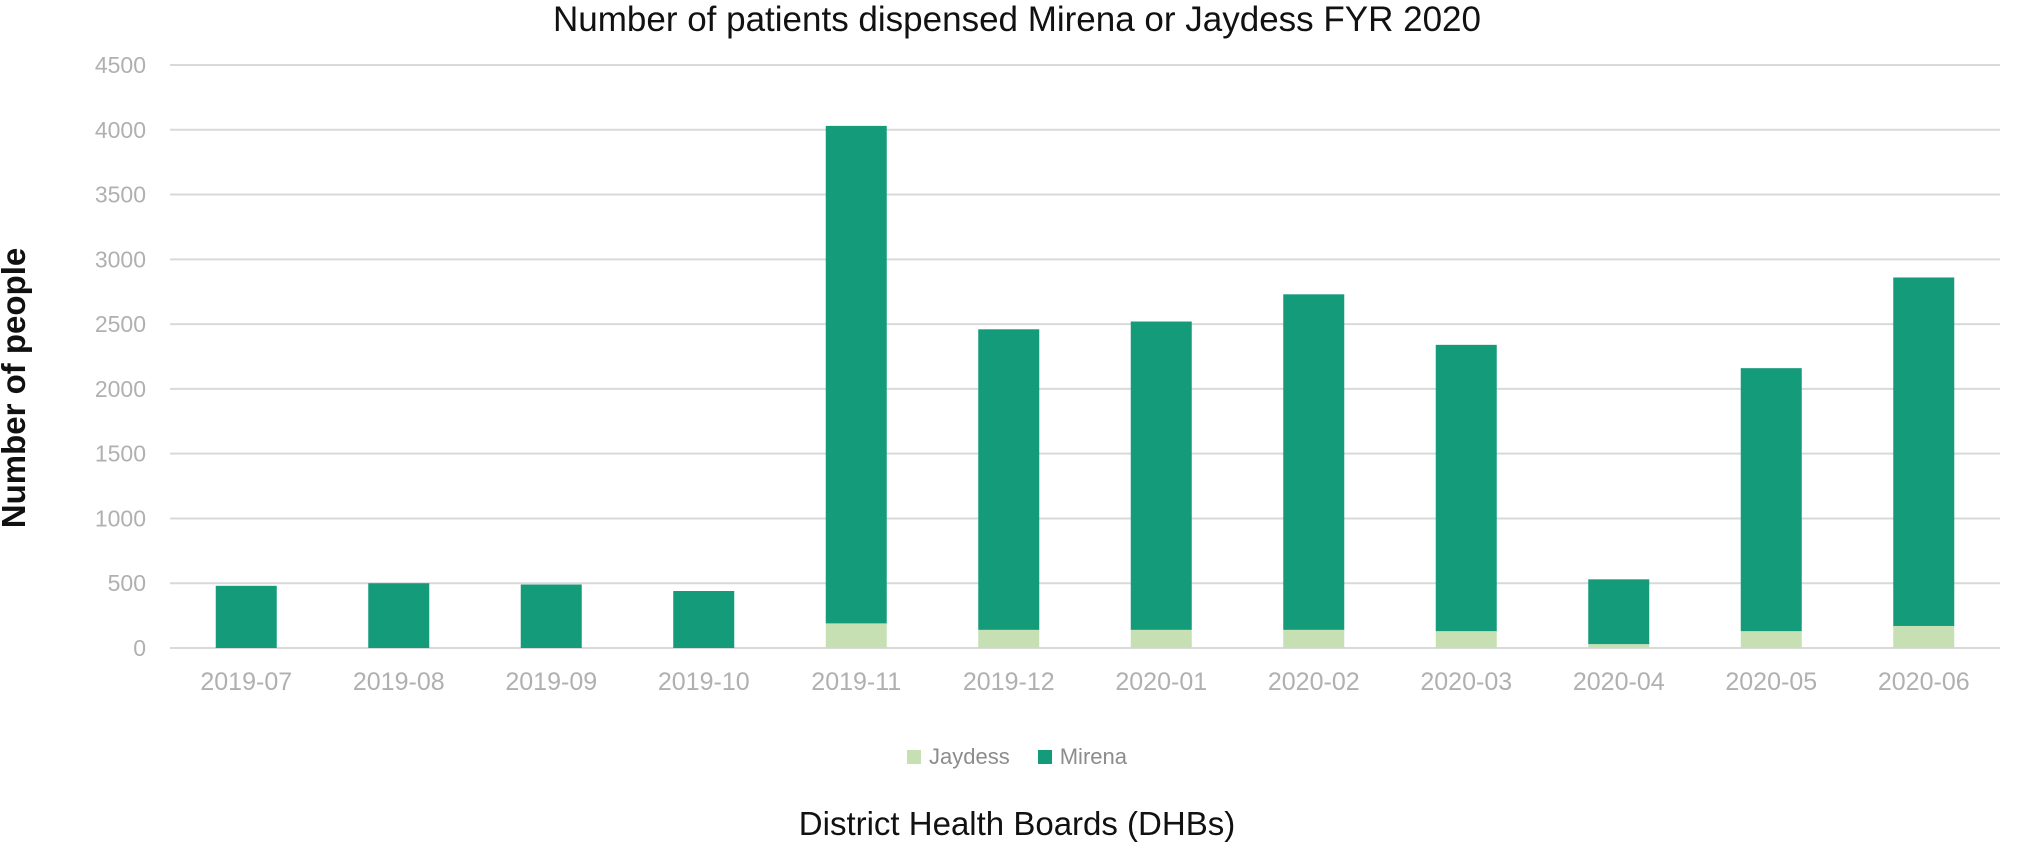 The image size is (2034, 843). What do you see at coordinates (120, 454) in the screenshot?
I see `y-tick-label: 1500` at bounding box center [120, 454].